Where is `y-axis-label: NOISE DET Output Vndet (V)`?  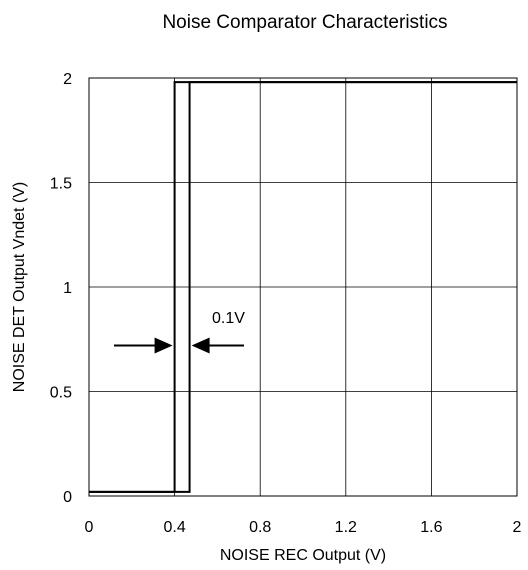 y-axis-label: NOISE DET Output Vndet (V) is located at coordinates (19, 287).